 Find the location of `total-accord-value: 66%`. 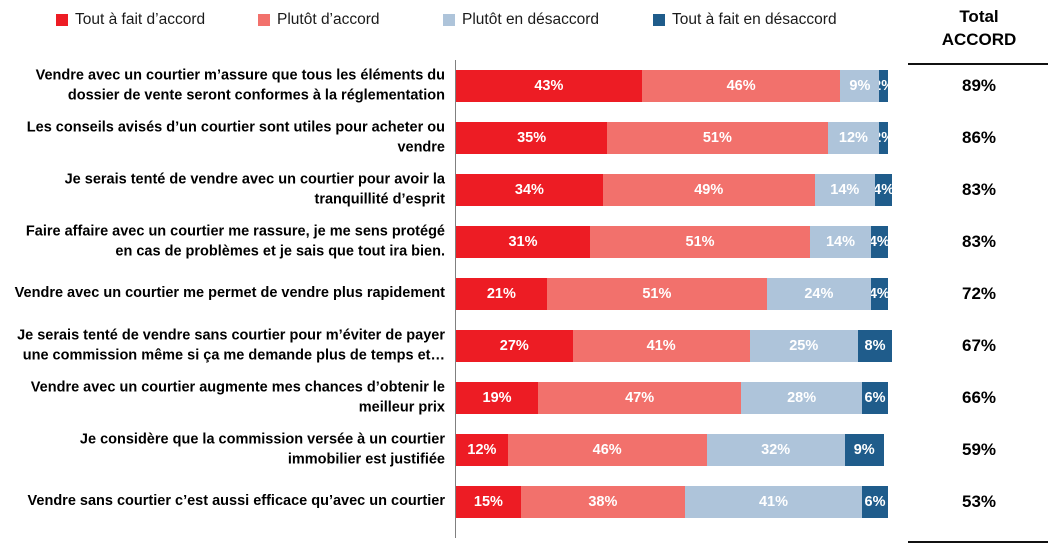

total-accord-value: 66% is located at coordinates (979, 397).